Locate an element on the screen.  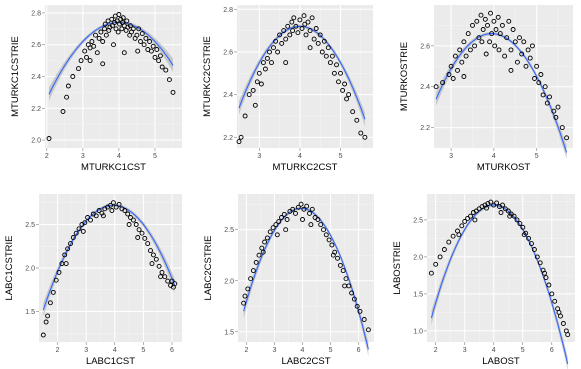
y-axis-title: MTURKC2CSTRIE is located at coordinates (207, 76).